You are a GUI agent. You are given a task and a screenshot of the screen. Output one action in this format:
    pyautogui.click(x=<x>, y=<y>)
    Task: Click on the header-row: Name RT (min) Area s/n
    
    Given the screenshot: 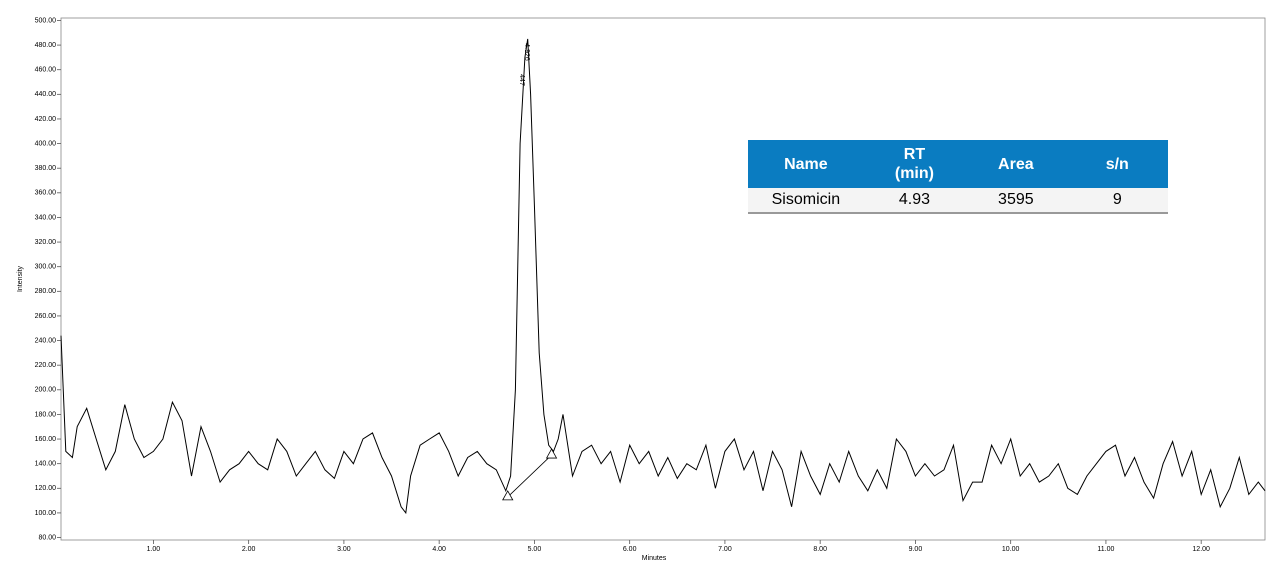 What is the action you would take?
    pyautogui.click(x=958, y=164)
    